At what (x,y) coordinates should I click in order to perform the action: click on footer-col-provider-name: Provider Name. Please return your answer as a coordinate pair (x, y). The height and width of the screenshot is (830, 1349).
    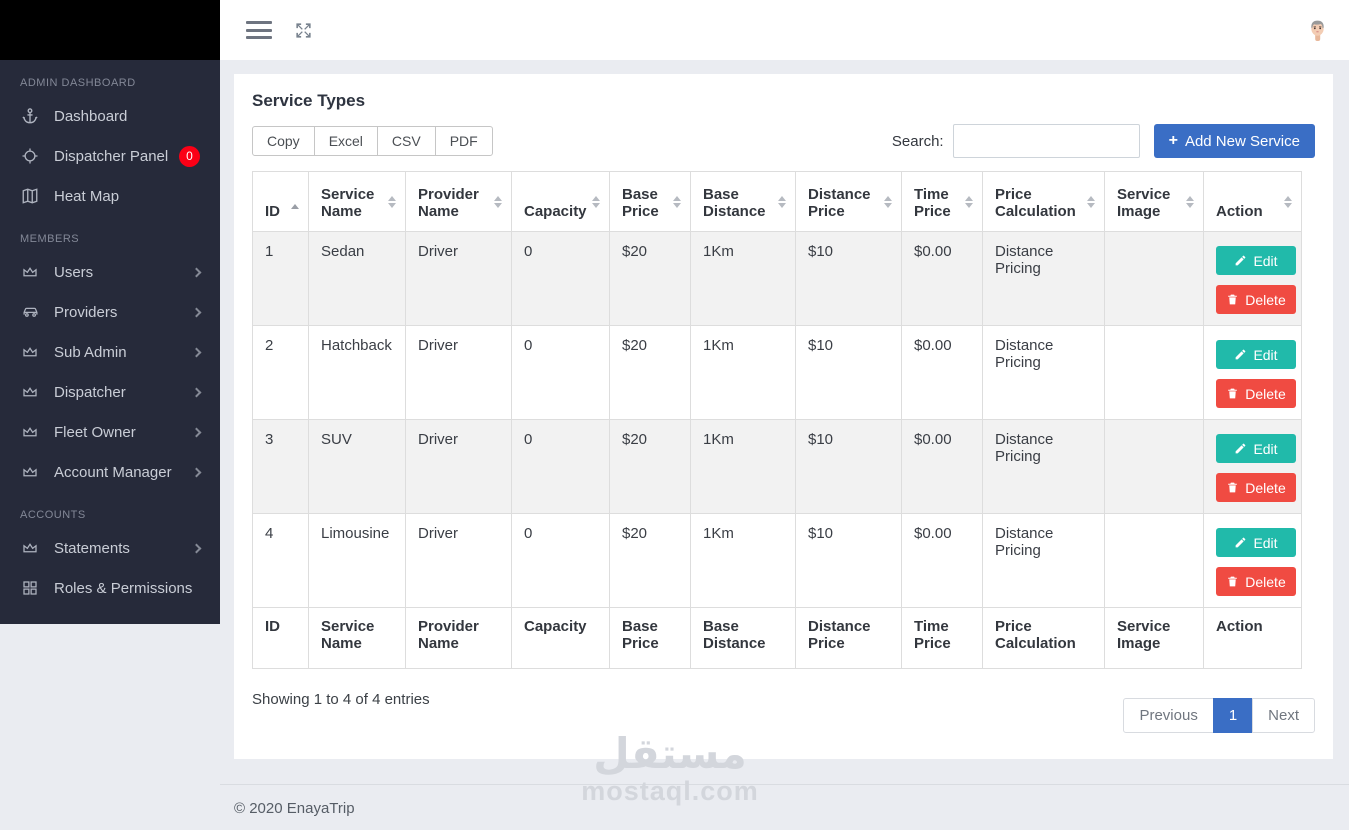
    Looking at the image, I should click on (458, 638).